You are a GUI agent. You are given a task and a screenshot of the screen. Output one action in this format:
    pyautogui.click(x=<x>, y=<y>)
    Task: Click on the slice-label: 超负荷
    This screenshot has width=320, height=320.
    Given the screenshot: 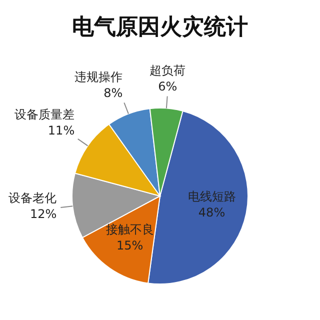 What is the action you would take?
    pyautogui.click(x=168, y=70)
    